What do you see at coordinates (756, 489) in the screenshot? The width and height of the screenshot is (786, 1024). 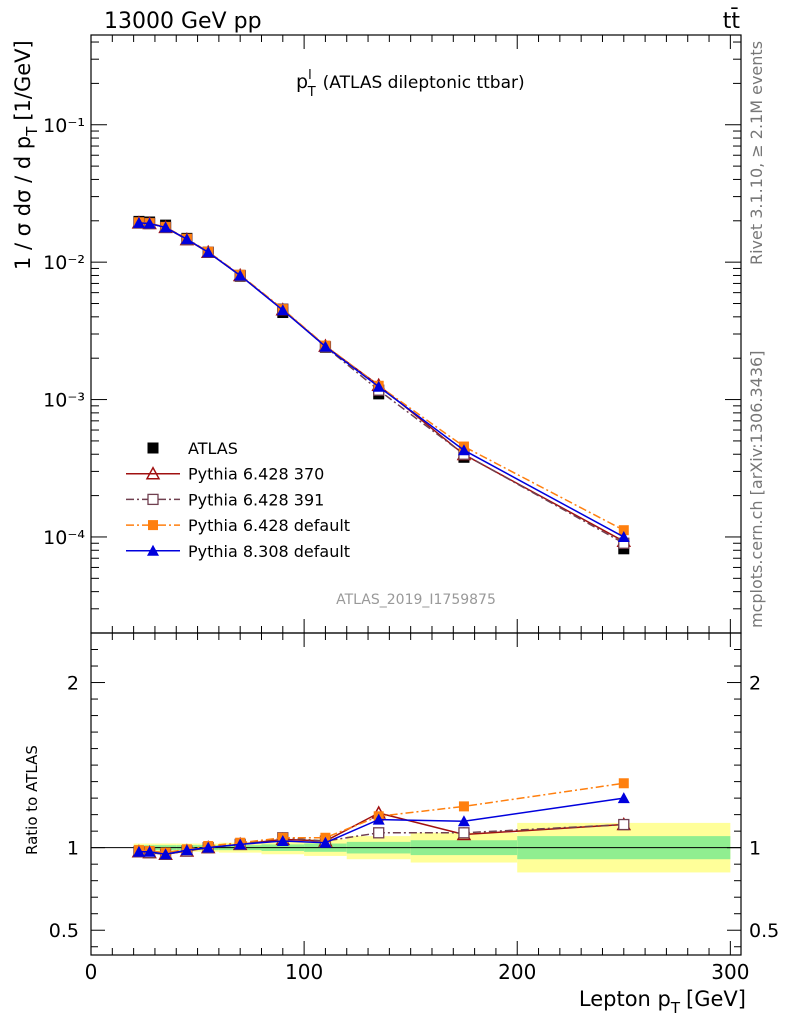 I see `mcplots-label: mcplots.cern.ch [arXiv:1306.3436]` at bounding box center [756, 489].